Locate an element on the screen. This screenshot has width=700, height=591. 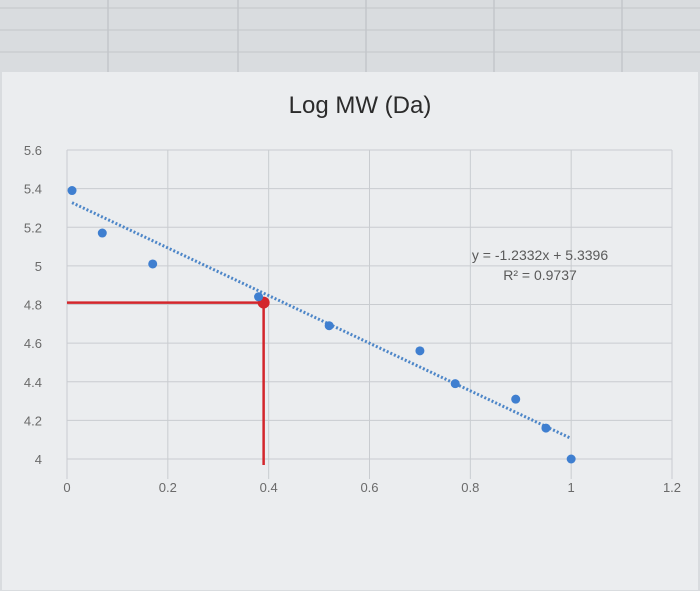
y-axis-tick-labels: 4 4.2 4.4 4.6 4.8 5 5.2 5.4 5.6 is located at coordinates (33, 305).